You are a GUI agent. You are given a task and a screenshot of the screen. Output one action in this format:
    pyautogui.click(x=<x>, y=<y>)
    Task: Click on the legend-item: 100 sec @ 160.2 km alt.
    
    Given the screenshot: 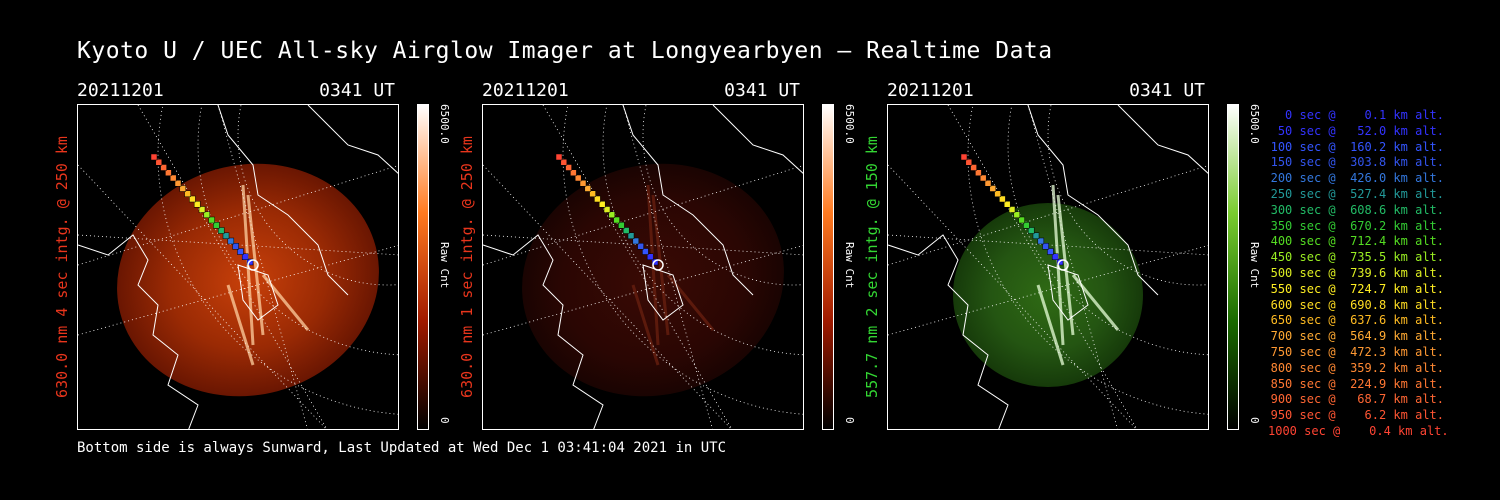 What is the action you would take?
    pyautogui.click(x=1357, y=146)
    